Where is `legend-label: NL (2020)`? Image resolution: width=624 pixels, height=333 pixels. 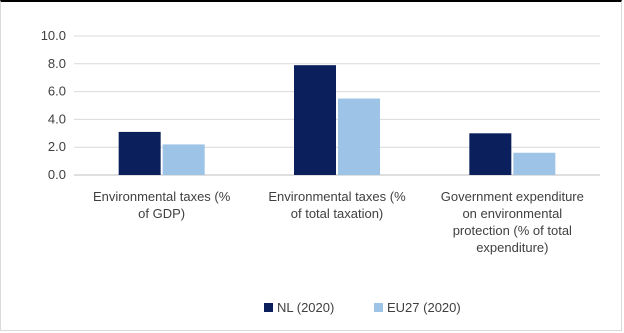
legend-label: NL (2020) is located at coordinates (305, 307).